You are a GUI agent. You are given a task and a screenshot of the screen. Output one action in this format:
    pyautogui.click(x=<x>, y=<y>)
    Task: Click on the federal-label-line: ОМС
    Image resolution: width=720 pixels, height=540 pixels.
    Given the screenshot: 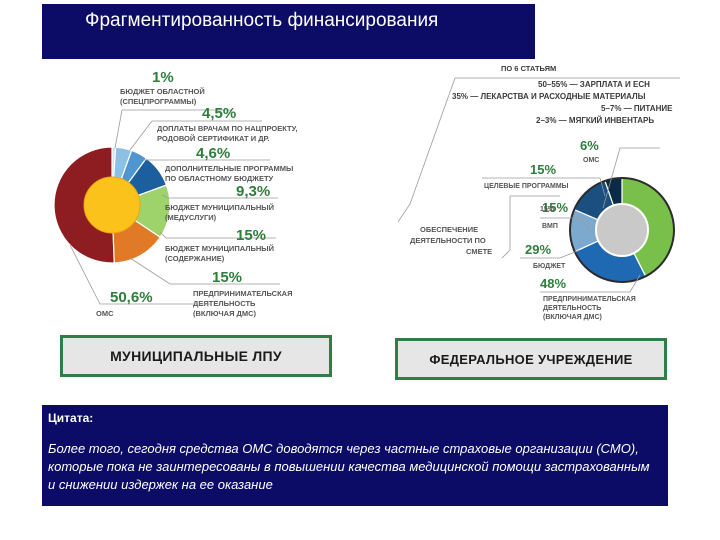 What is the action you would take?
    pyautogui.click(x=591, y=160)
    